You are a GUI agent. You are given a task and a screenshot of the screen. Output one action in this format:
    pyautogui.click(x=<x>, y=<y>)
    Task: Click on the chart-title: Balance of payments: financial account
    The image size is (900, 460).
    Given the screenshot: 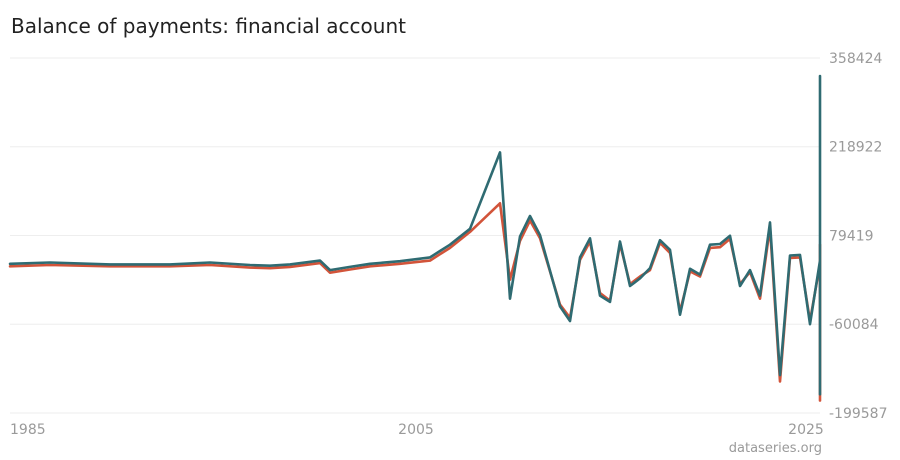 What is the action you would take?
    pyautogui.click(x=208, y=26)
    